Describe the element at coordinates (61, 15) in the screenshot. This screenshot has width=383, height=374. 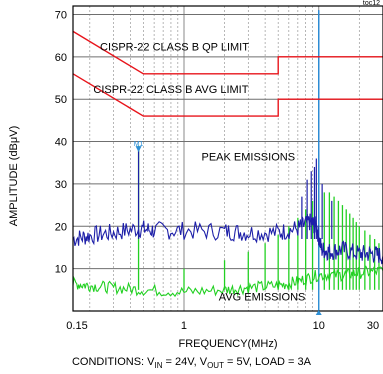
I see `y-tick-label: 70` at that location.